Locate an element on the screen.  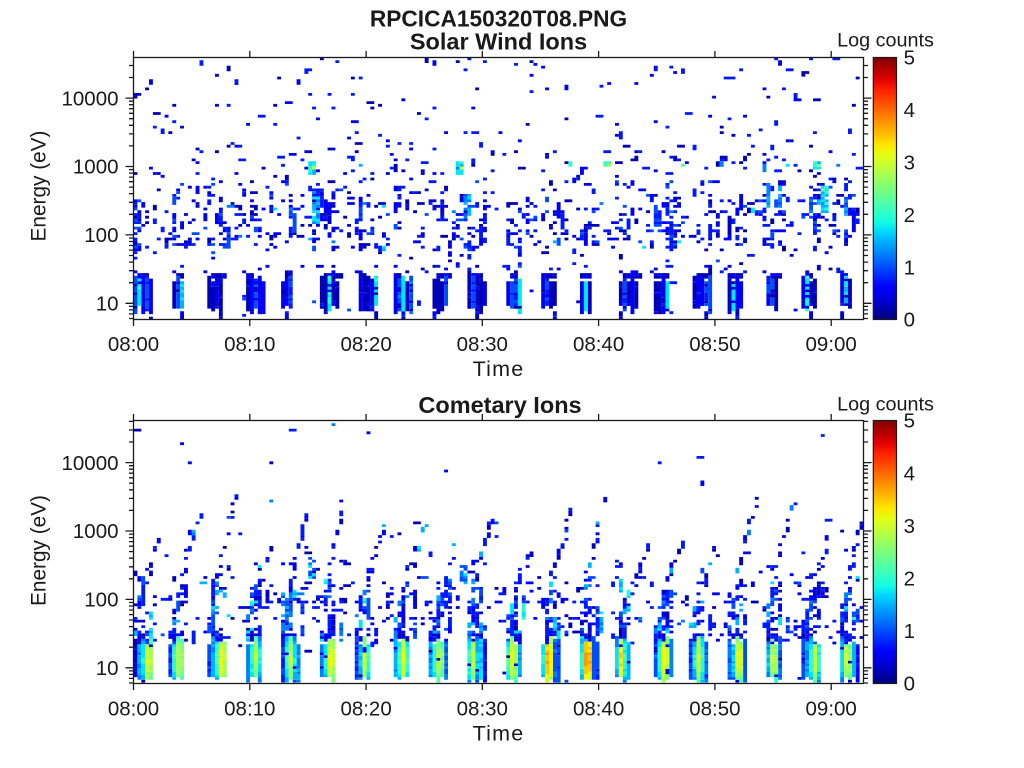
svg-text: RPCICA150320T08.PNG is located at coordinates (498, 19).